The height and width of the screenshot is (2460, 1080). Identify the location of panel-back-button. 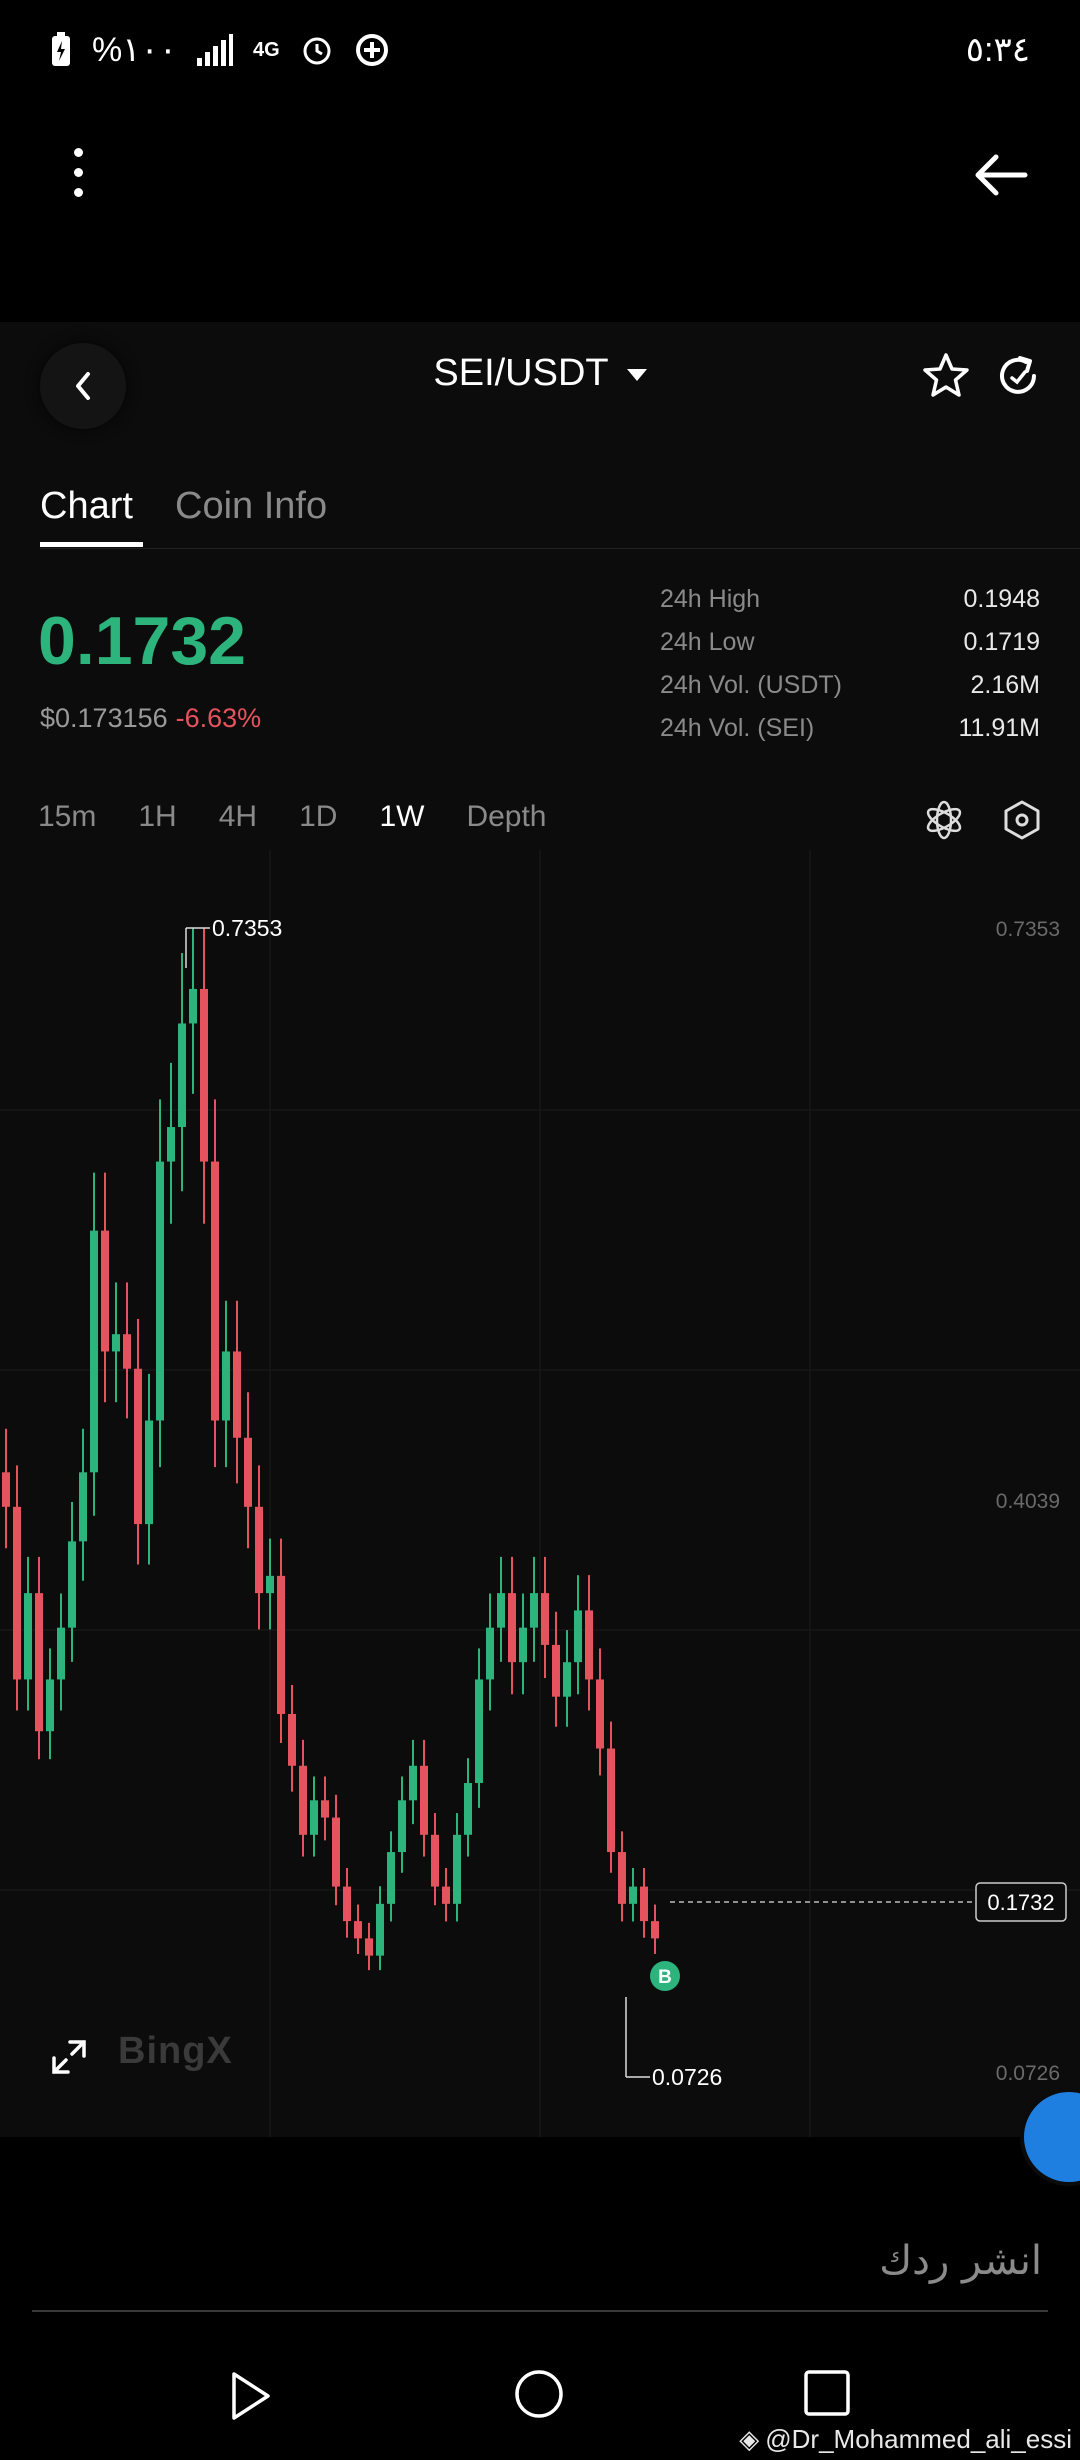
(83, 386).